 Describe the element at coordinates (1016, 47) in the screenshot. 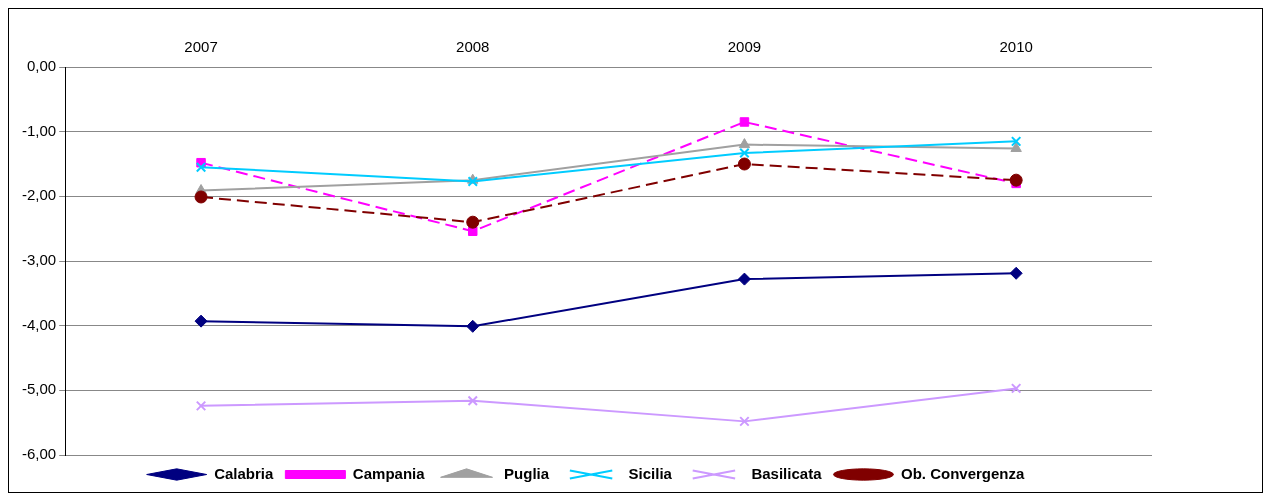

I see `x-tick-label: 2010` at that location.